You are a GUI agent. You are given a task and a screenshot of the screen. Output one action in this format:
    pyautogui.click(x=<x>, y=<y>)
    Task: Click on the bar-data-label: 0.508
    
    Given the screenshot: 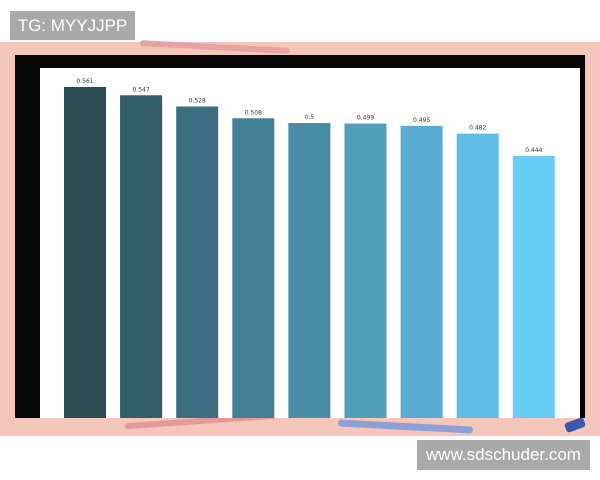 What is the action you would take?
    pyautogui.click(x=253, y=112)
    